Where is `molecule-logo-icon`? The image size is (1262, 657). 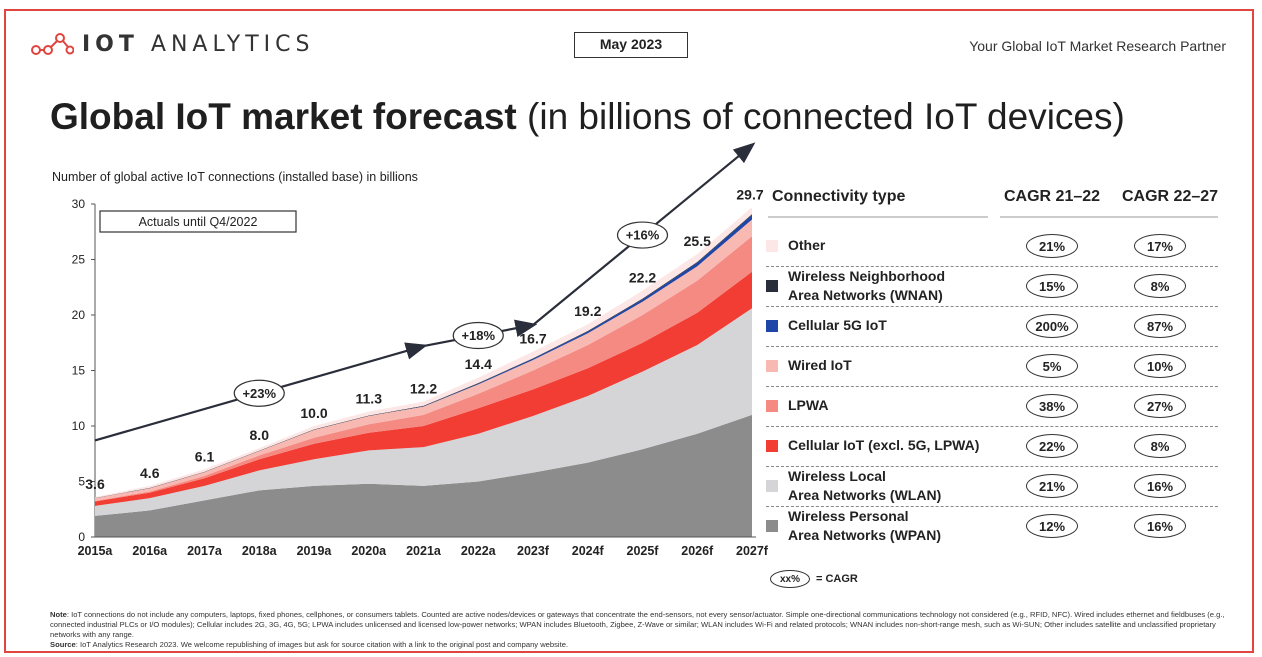
molecule-logo-icon is located at coordinates (52, 44).